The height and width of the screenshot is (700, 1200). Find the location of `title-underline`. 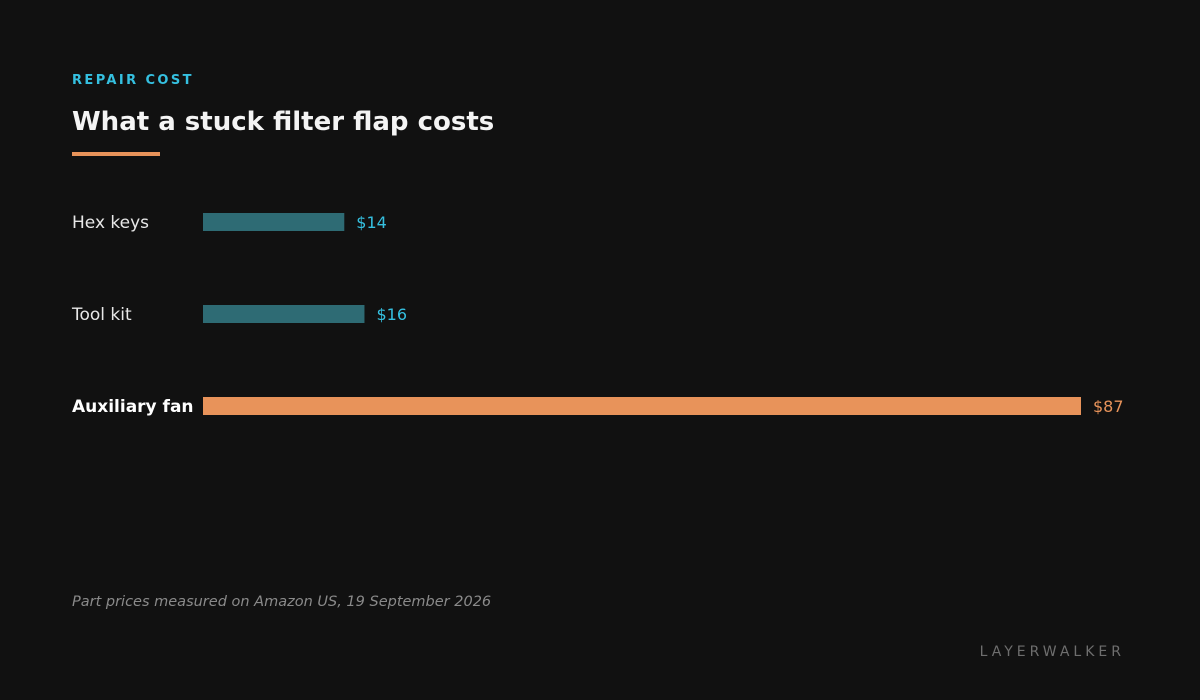

title-underline is located at coordinates (116, 154).